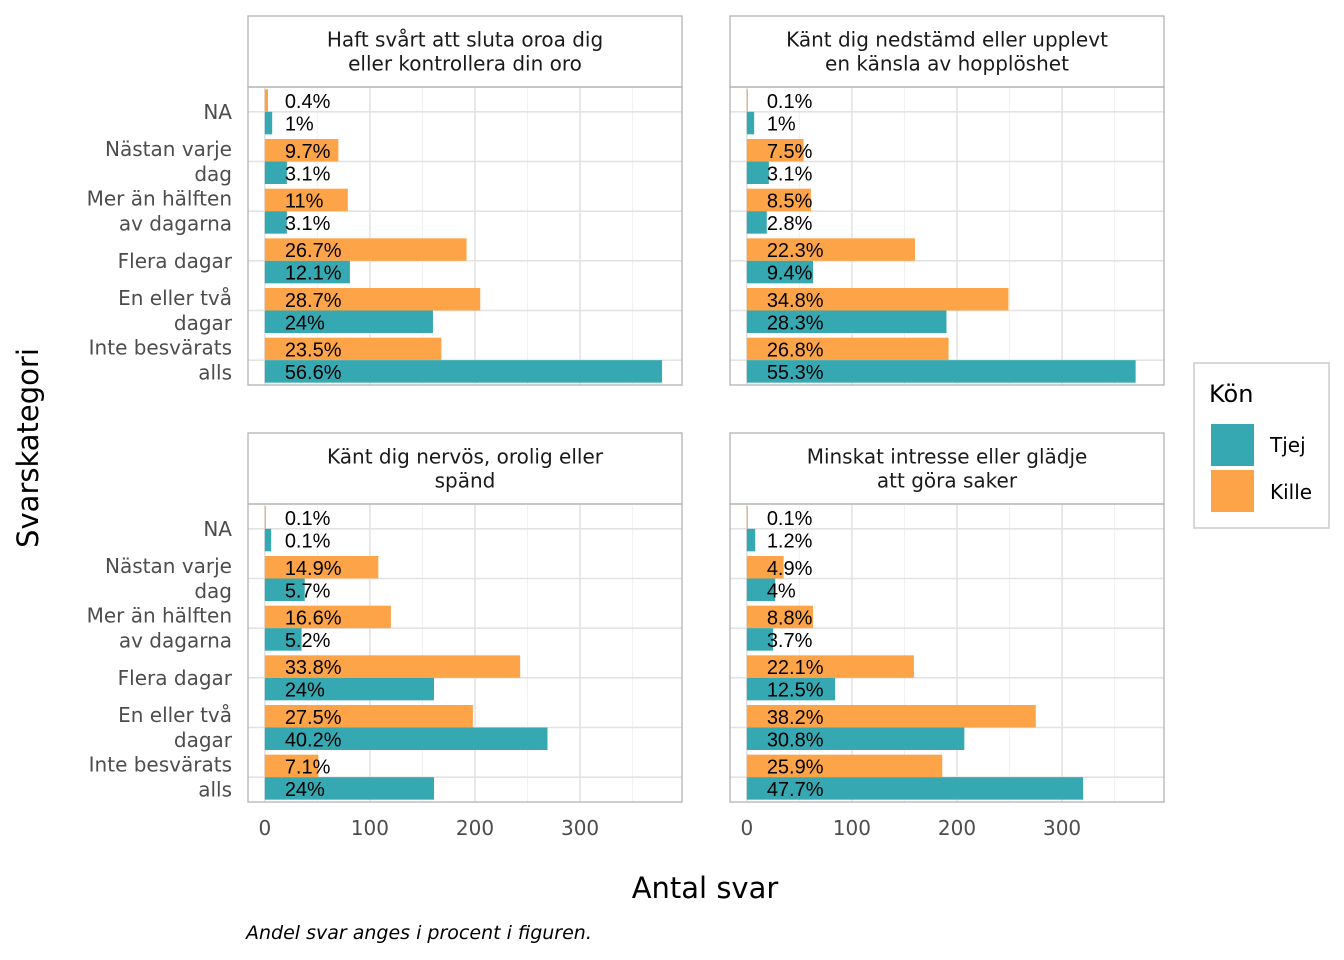 The height and width of the screenshot is (960, 1344). What do you see at coordinates (795, 251) in the screenshot?
I see `bar-value-label: 22.3%` at bounding box center [795, 251].